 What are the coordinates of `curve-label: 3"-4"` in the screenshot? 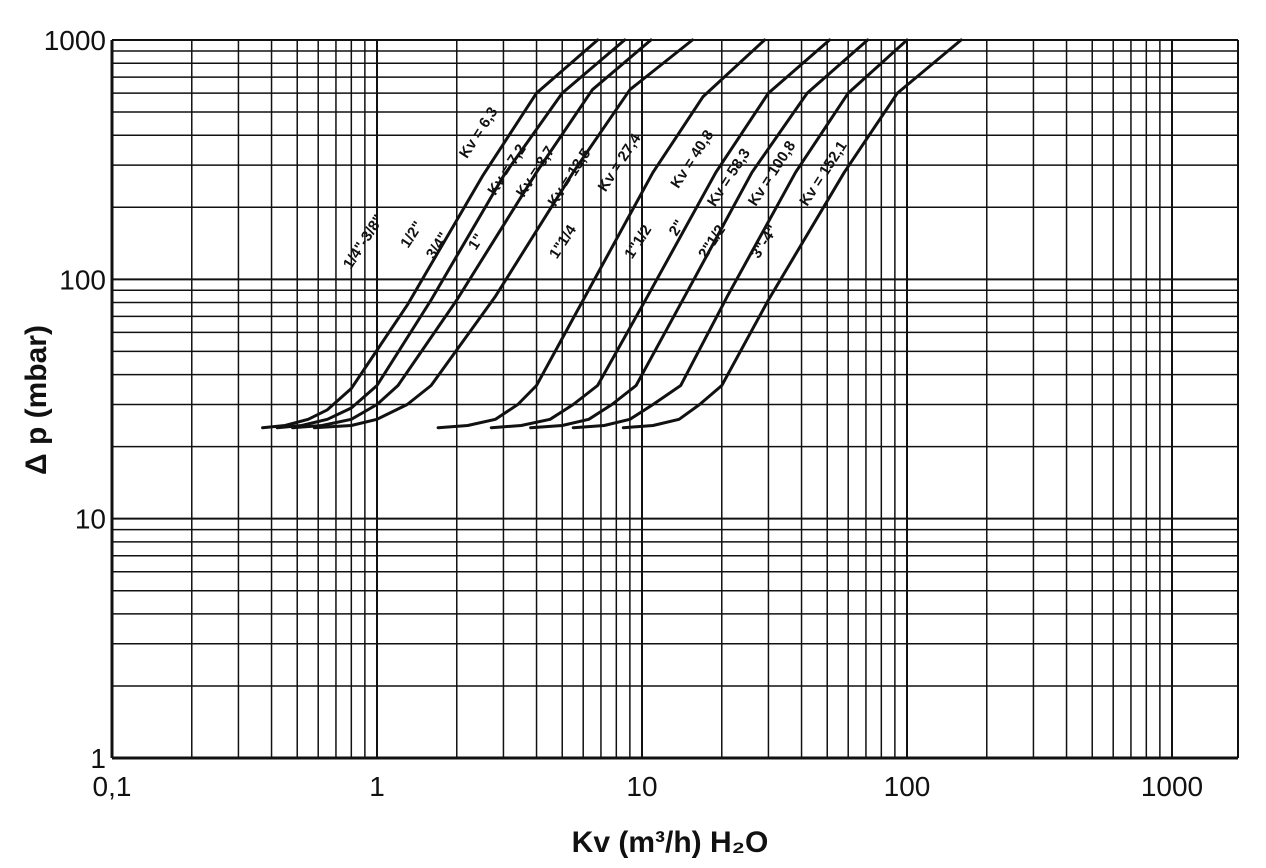 It's located at (765, 241).